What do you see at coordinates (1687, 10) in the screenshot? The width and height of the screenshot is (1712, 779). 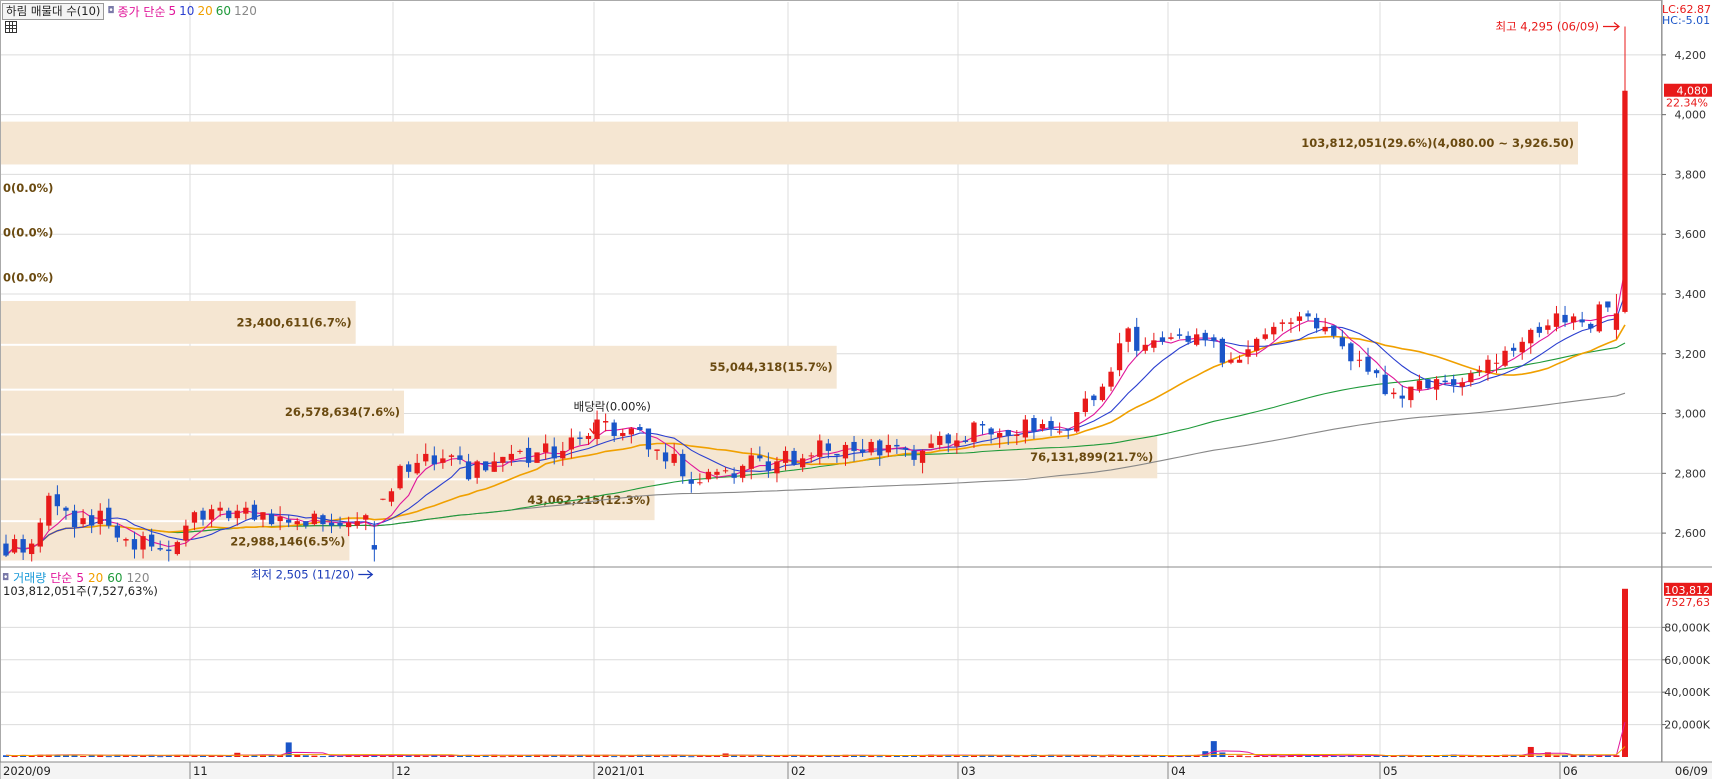 I see `lc-indicator: LC:62.87` at bounding box center [1687, 10].